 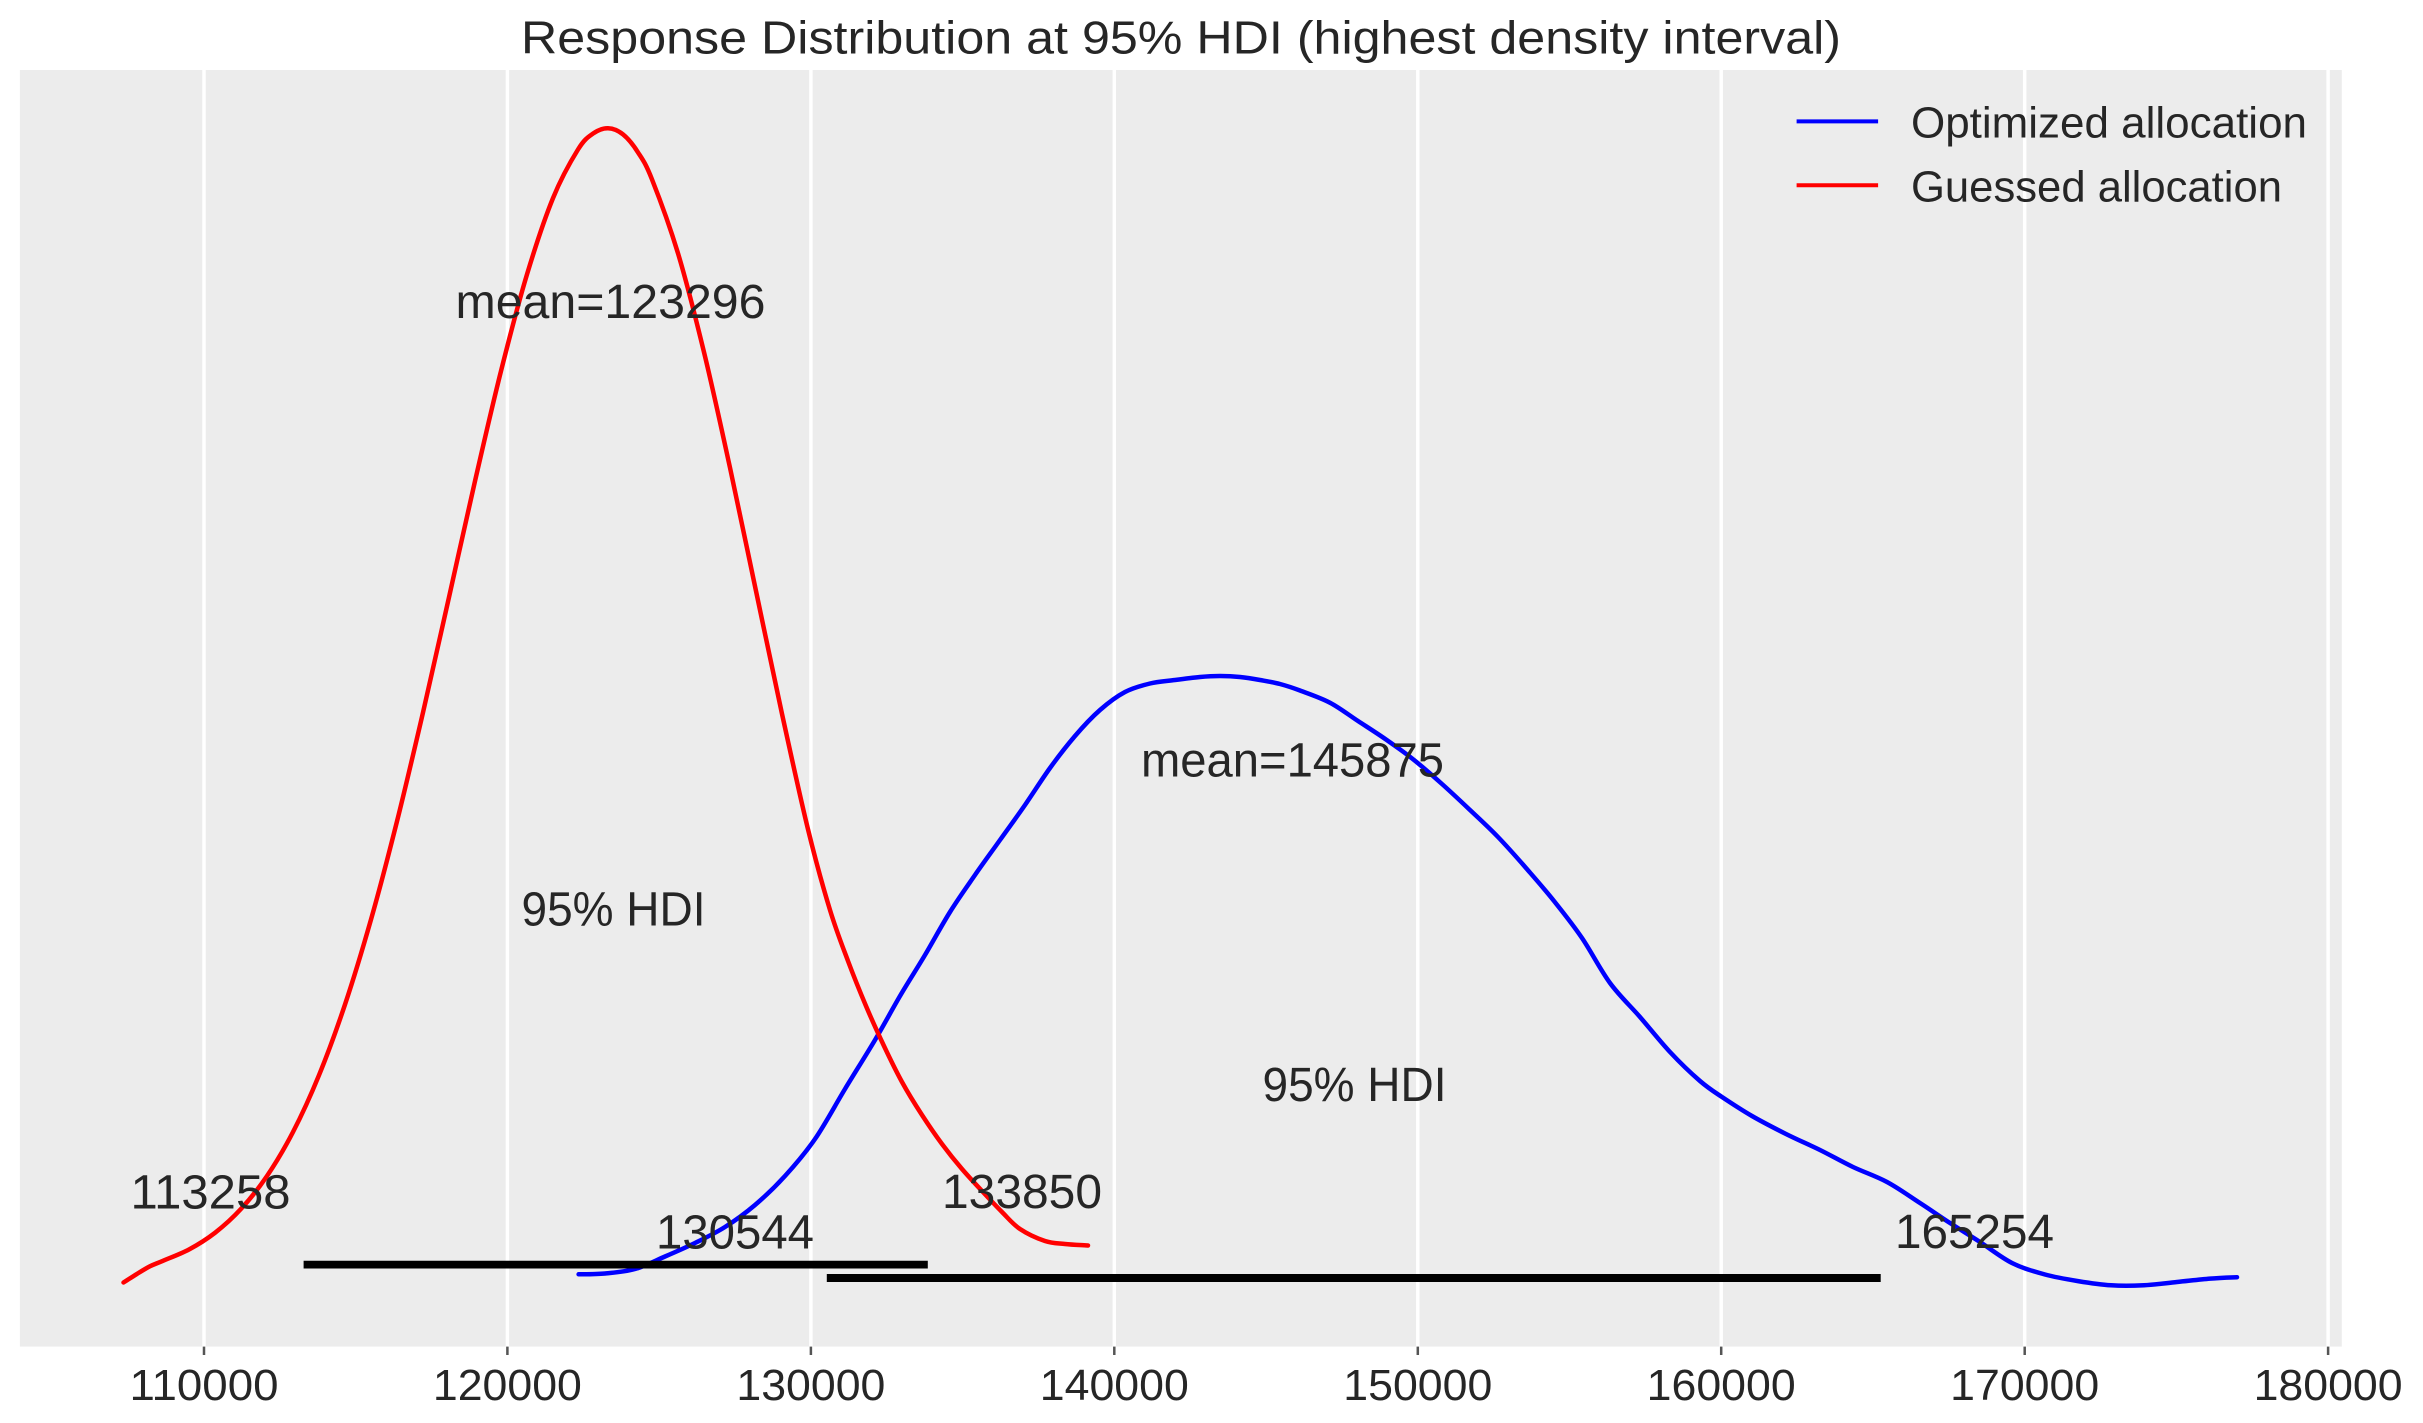 I want to click on svg-text: Optimized allocation, so click(x=2109, y=123).